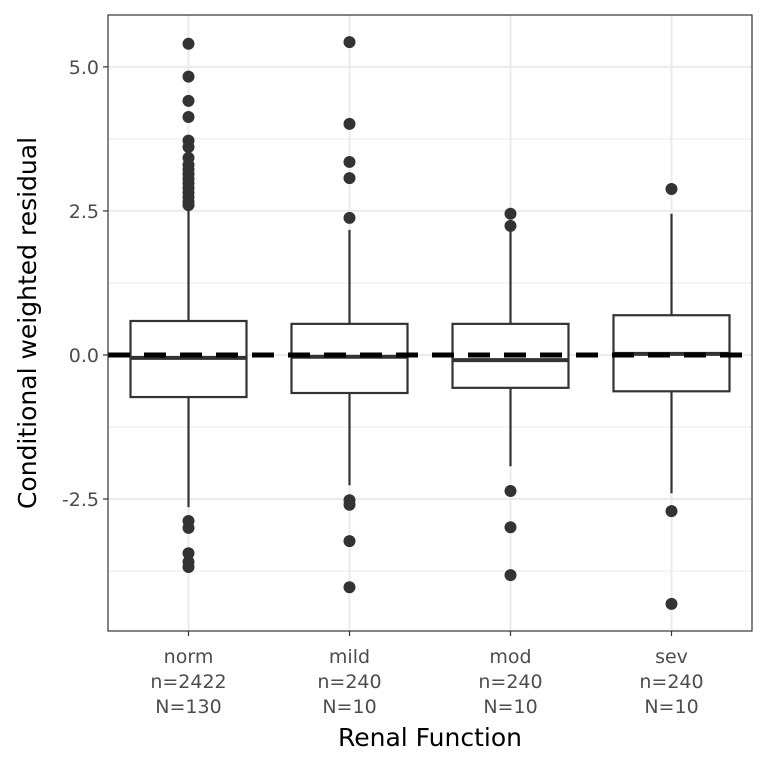 This screenshot has height=768, width=768. I want to click on box-mild, so click(349, 315).